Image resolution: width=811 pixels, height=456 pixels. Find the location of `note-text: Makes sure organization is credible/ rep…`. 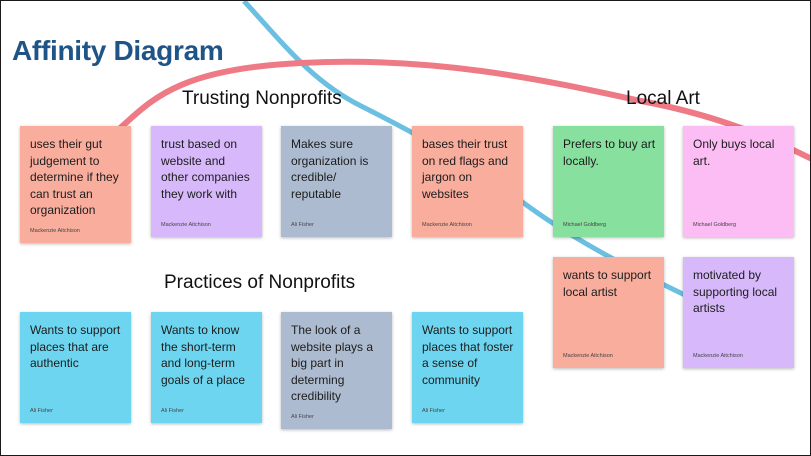

note-text: Makes sure organization is credible/ rep… is located at coordinates (330, 169).